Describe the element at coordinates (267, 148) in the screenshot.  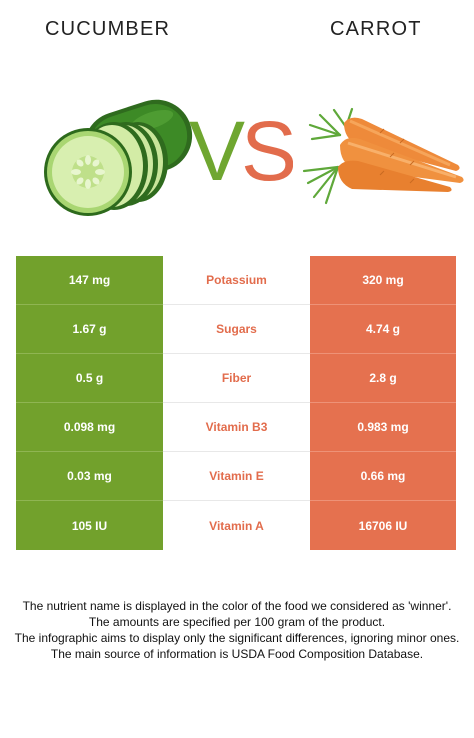
I see `vs-s-letter: S` at that location.